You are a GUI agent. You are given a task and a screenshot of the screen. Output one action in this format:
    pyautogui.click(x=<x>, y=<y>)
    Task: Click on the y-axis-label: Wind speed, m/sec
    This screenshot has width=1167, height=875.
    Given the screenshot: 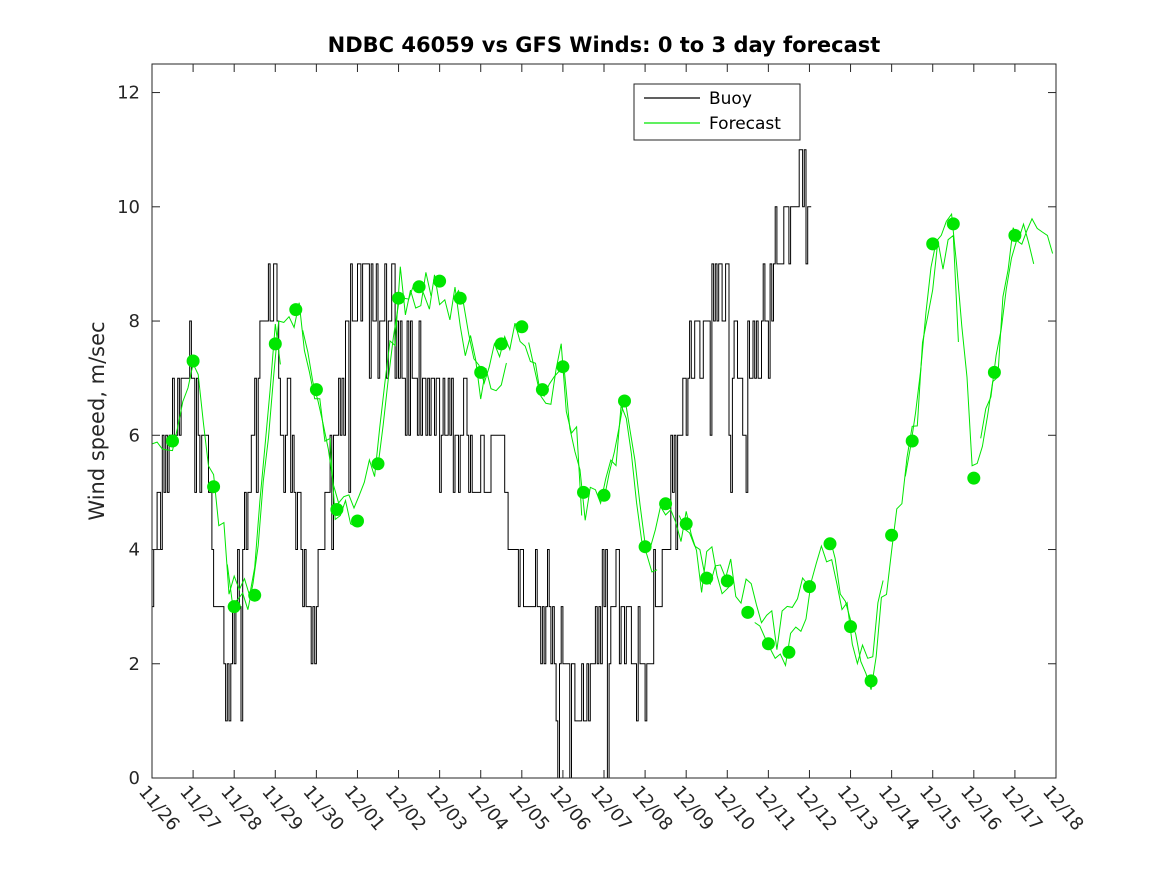 What is the action you would take?
    pyautogui.click(x=97, y=420)
    